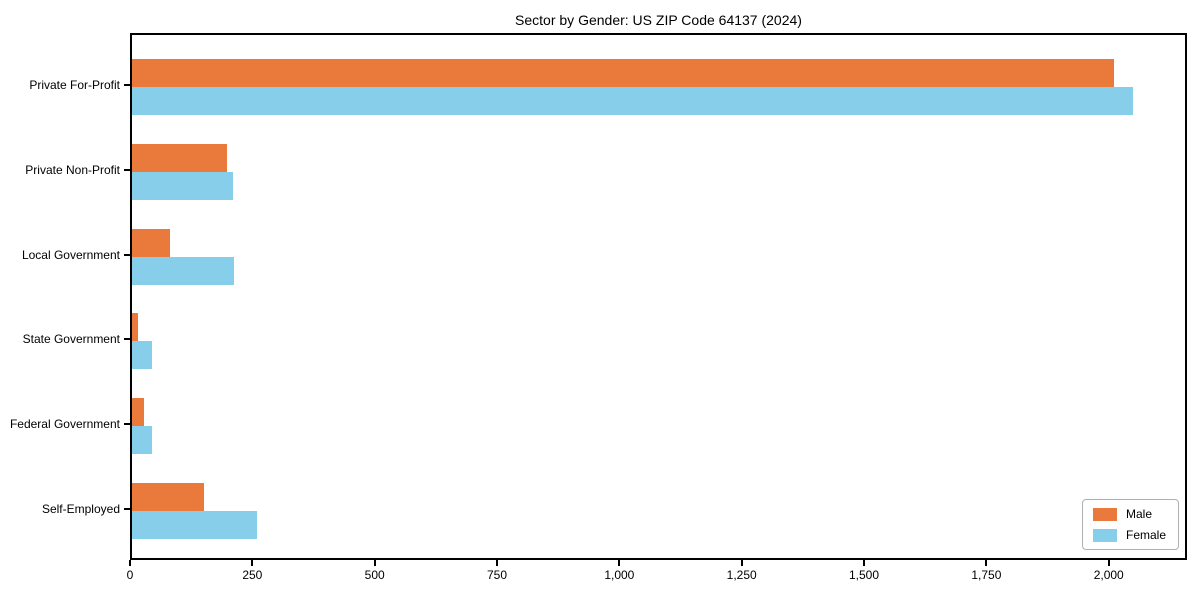  I want to click on y-axis-label-private-for-profit: Private For-Profit, so click(74, 85).